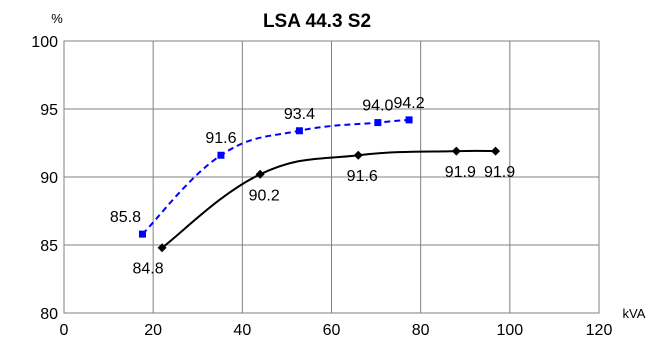  I want to click on x-tick-label: 40, so click(242, 330).